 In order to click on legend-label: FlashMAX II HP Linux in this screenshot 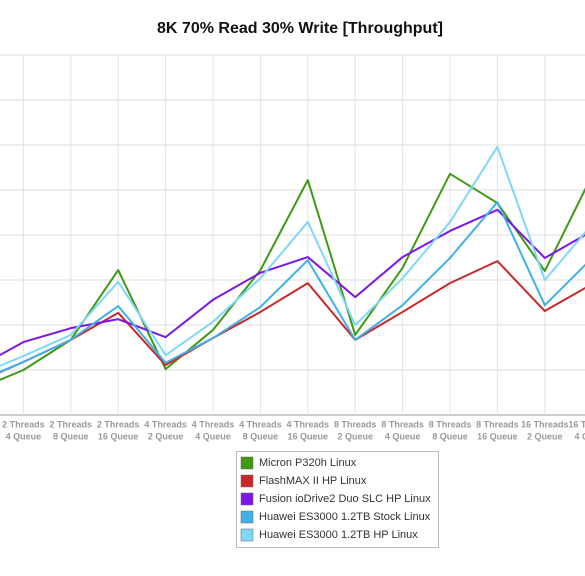, I will do `click(313, 481)`.